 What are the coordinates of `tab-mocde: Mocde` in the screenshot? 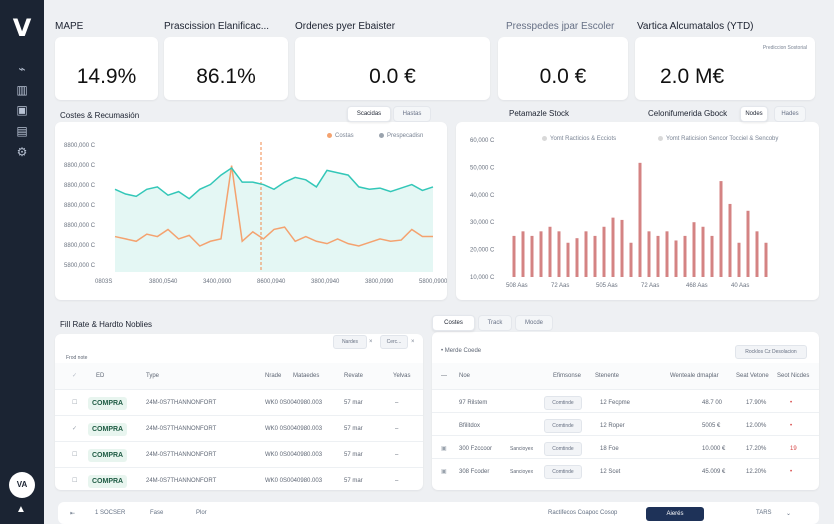 It's located at (534, 323).